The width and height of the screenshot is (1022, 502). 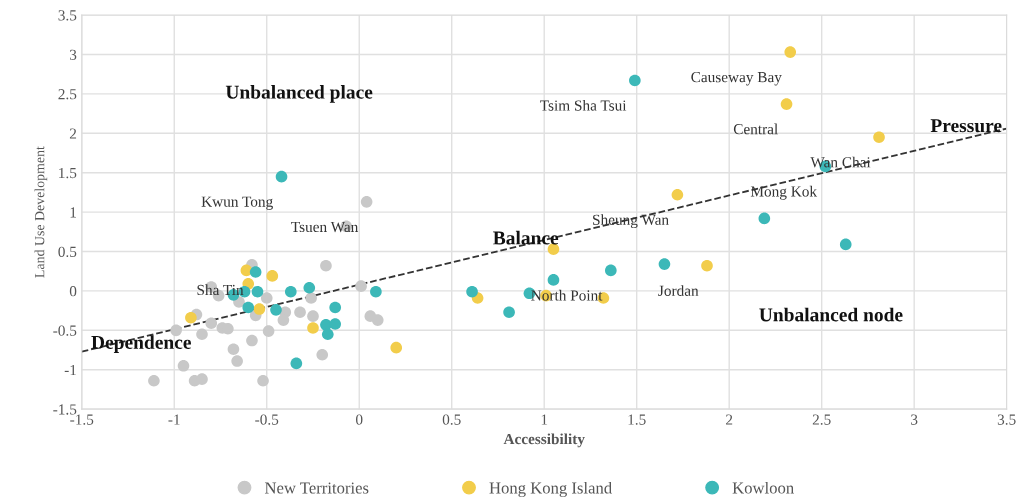 What do you see at coordinates (316, 488) in the screenshot?
I see `legend-label: New Territories` at bounding box center [316, 488].